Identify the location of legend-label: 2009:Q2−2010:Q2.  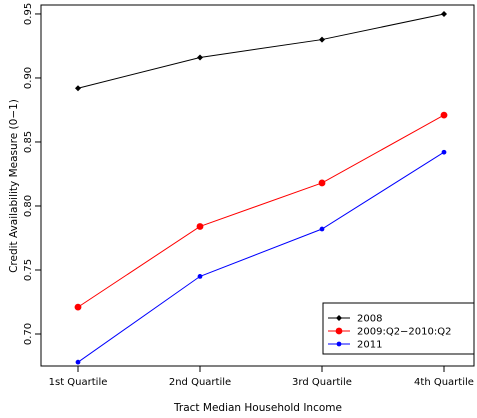
(404, 332).